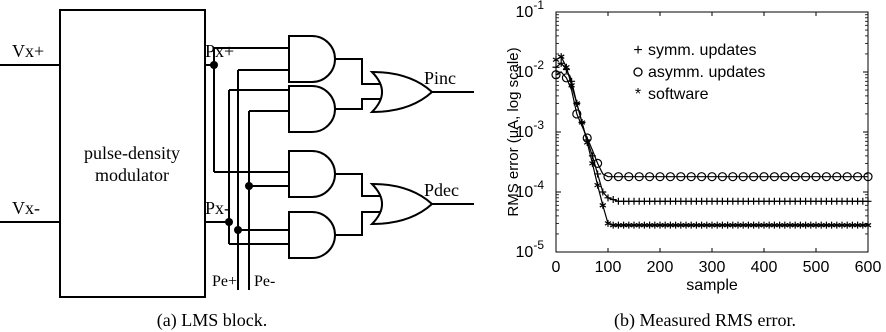  Describe the element at coordinates (264, 281) in the screenshot. I see `pe-minus-label: Pe-` at that location.